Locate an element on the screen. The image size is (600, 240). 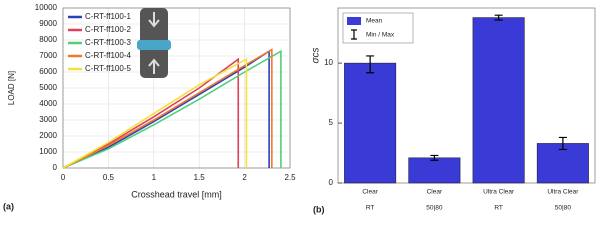
y-tick-label: 10000 is located at coordinates (46, 7).